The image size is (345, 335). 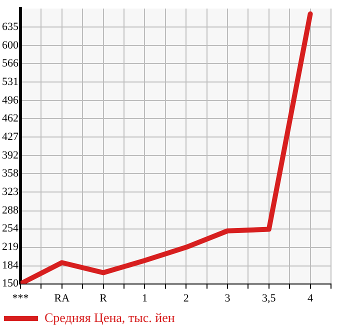 I want to click on x-tick-label: 3,5, so click(x=269, y=298).